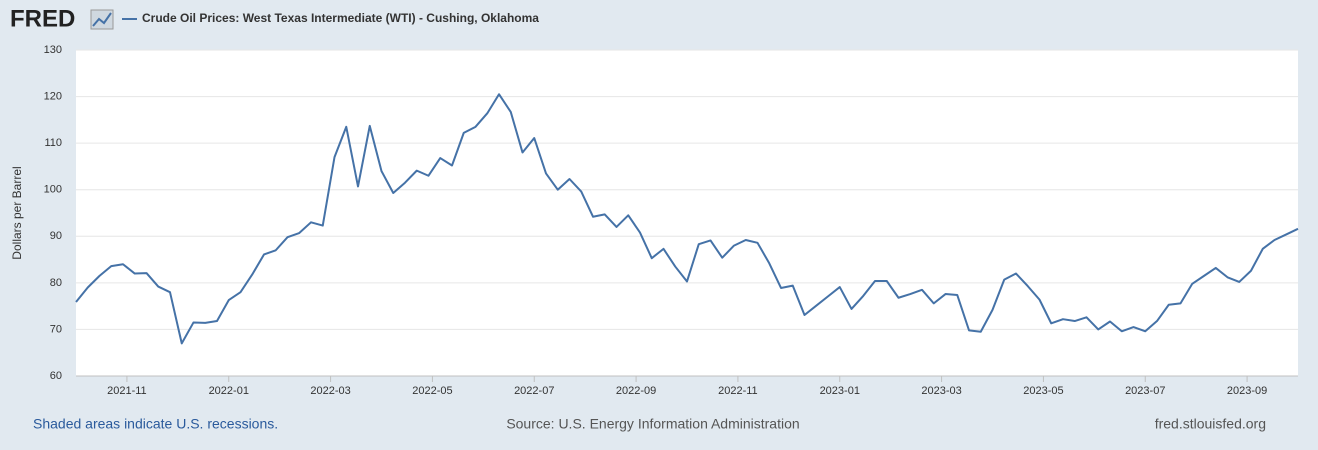  Describe the element at coordinates (941, 391) in the screenshot. I see `x-tick-label: 2023-03` at that location.